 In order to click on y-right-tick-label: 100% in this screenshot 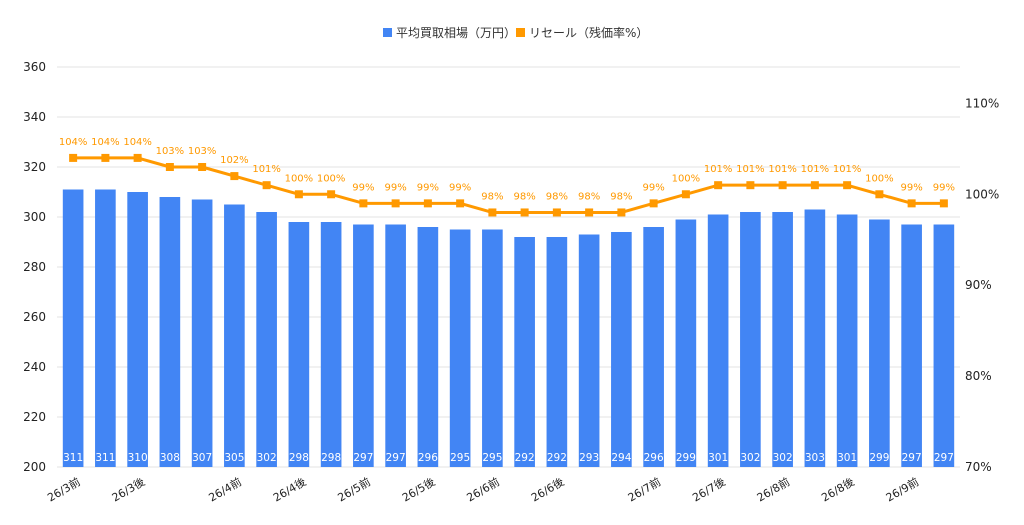, I will do `click(982, 194)`.